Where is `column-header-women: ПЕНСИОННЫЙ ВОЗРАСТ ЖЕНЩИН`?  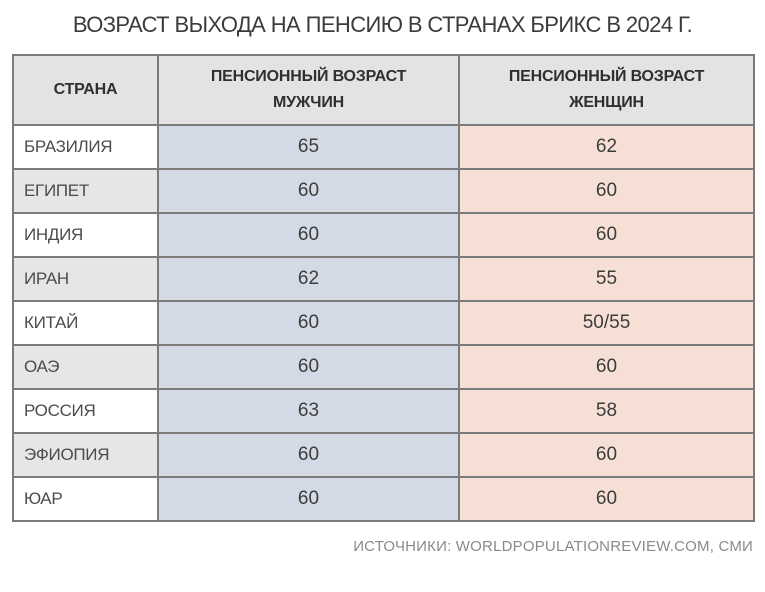 column-header-women: ПЕНСИОННЫЙ ВОЗРАСТ ЖЕНЩИН is located at coordinates (606, 90).